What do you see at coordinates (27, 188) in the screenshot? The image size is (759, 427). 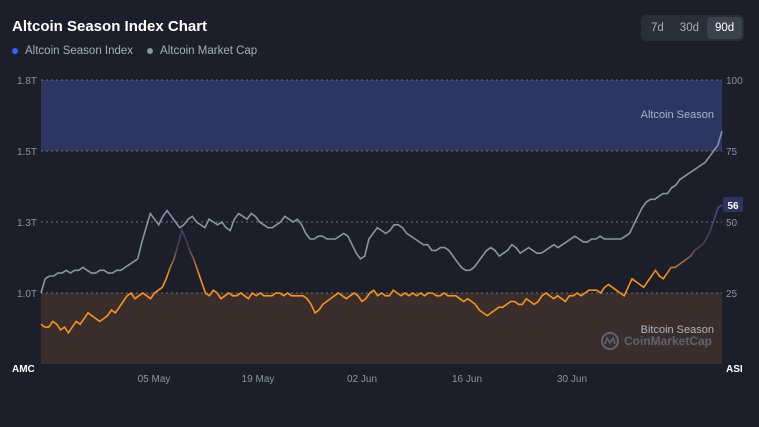 I see `left-axis-ticks: 1.8T 1.5T 1.3T 1.0T` at bounding box center [27, 188].